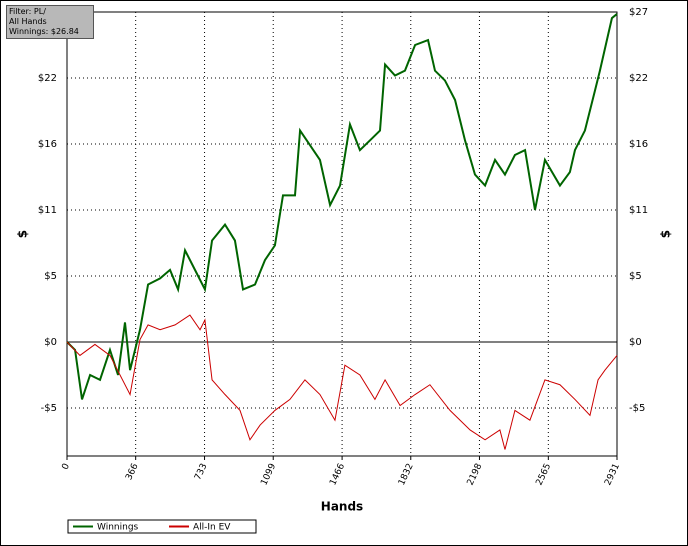 This screenshot has height=546, width=688. What do you see at coordinates (638, 12) in the screenshot?
I see `y2-tick-label: $27` at bounding box center [638, 12].